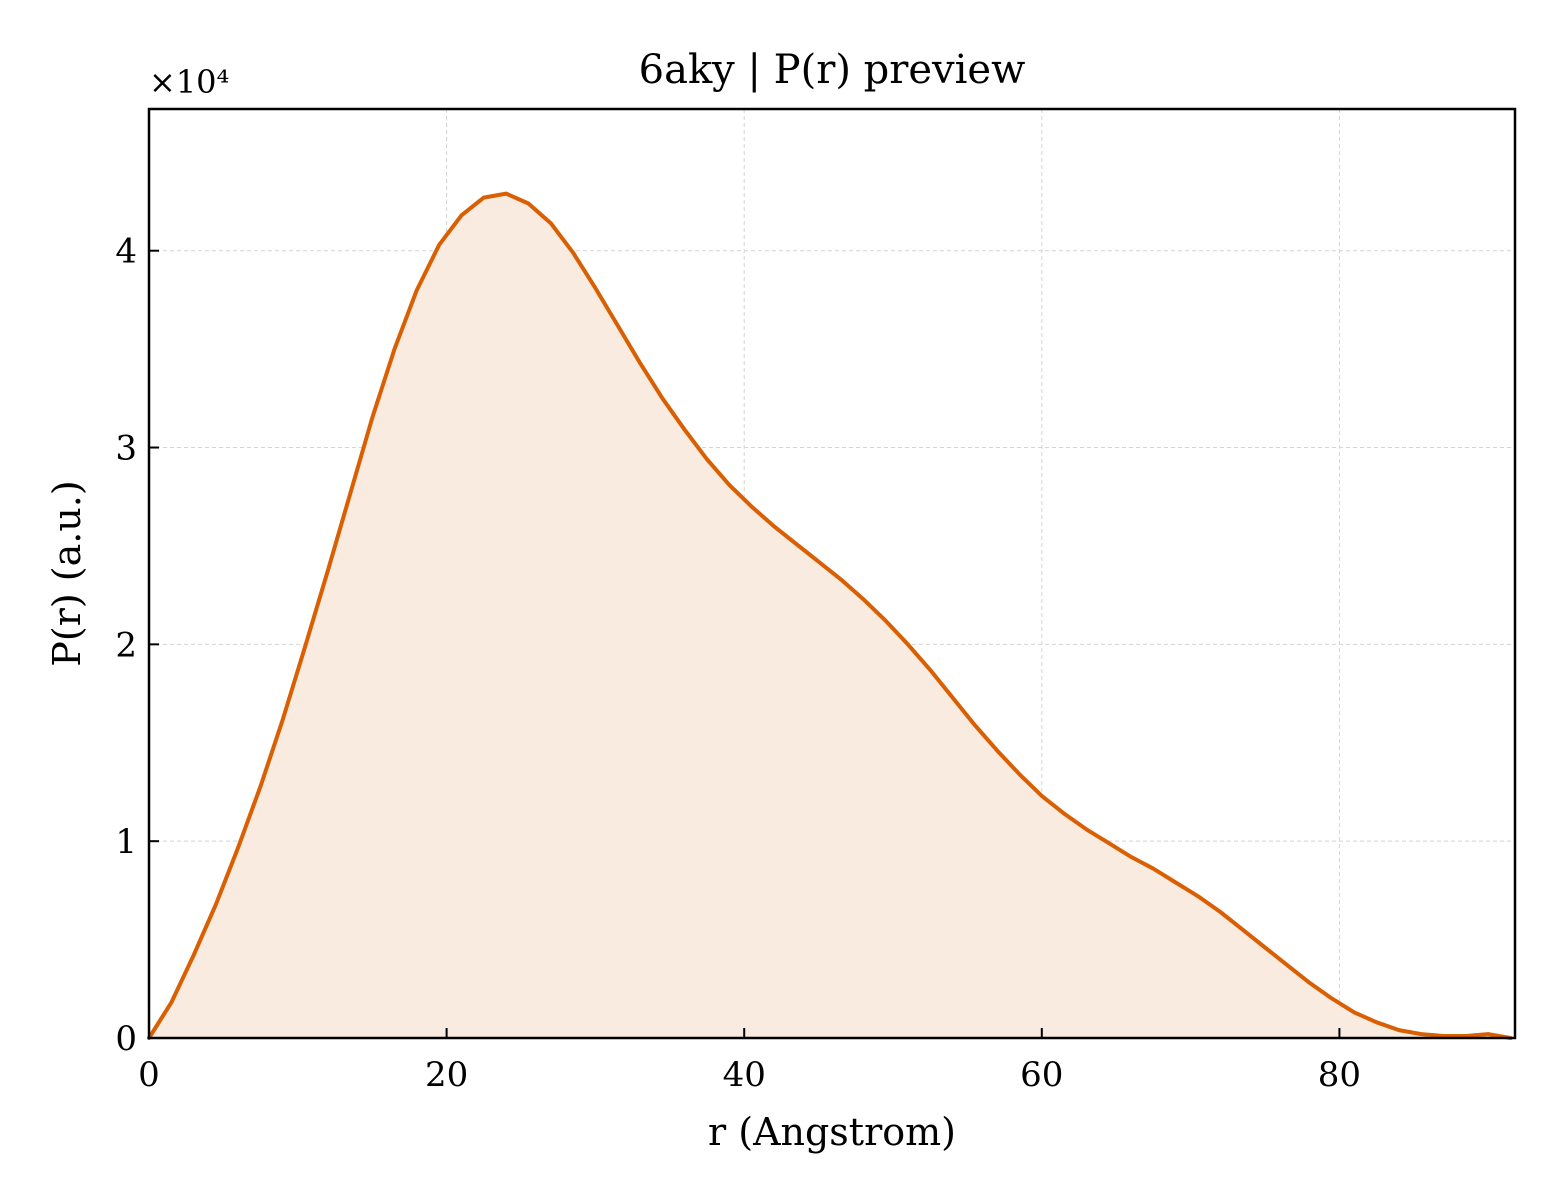  Describe the element at coordinates (1339, 1075) in the screenshot. I see `x-tick-label: 80` at that location.